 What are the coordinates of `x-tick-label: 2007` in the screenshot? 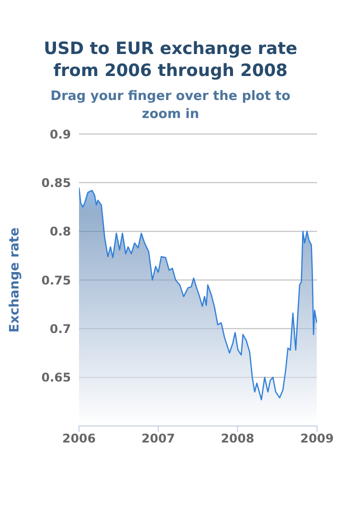 It's located at (158, 439).